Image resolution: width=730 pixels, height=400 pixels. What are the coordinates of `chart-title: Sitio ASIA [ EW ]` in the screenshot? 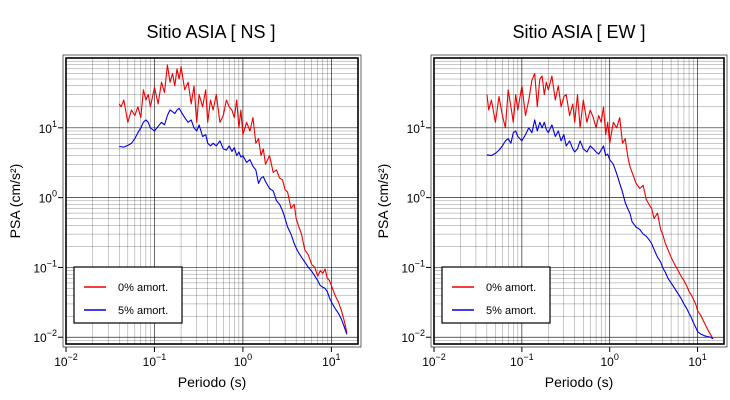 It's located at (578, 32).